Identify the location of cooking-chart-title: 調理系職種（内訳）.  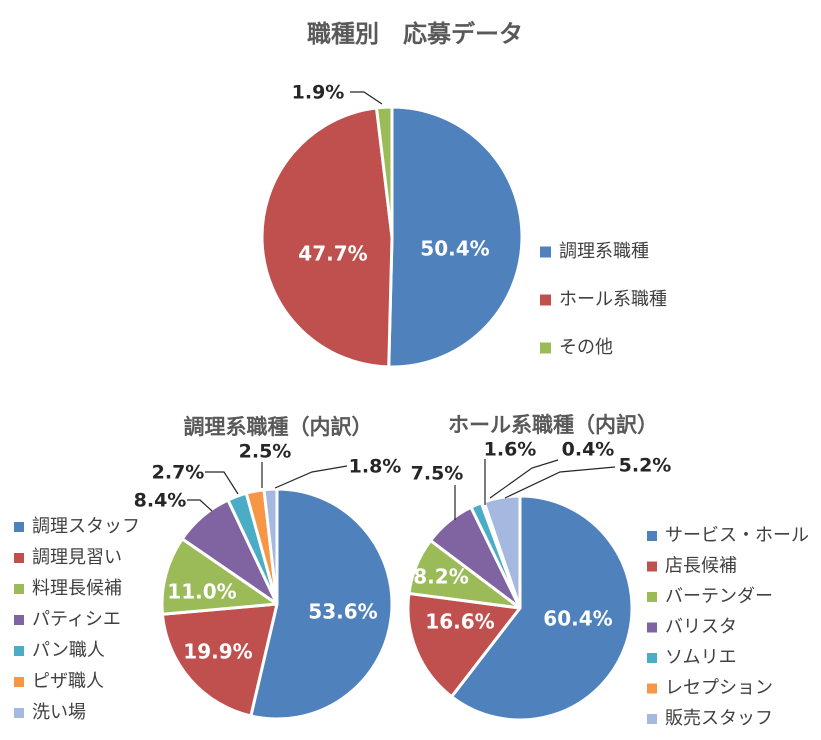
(278, 427).